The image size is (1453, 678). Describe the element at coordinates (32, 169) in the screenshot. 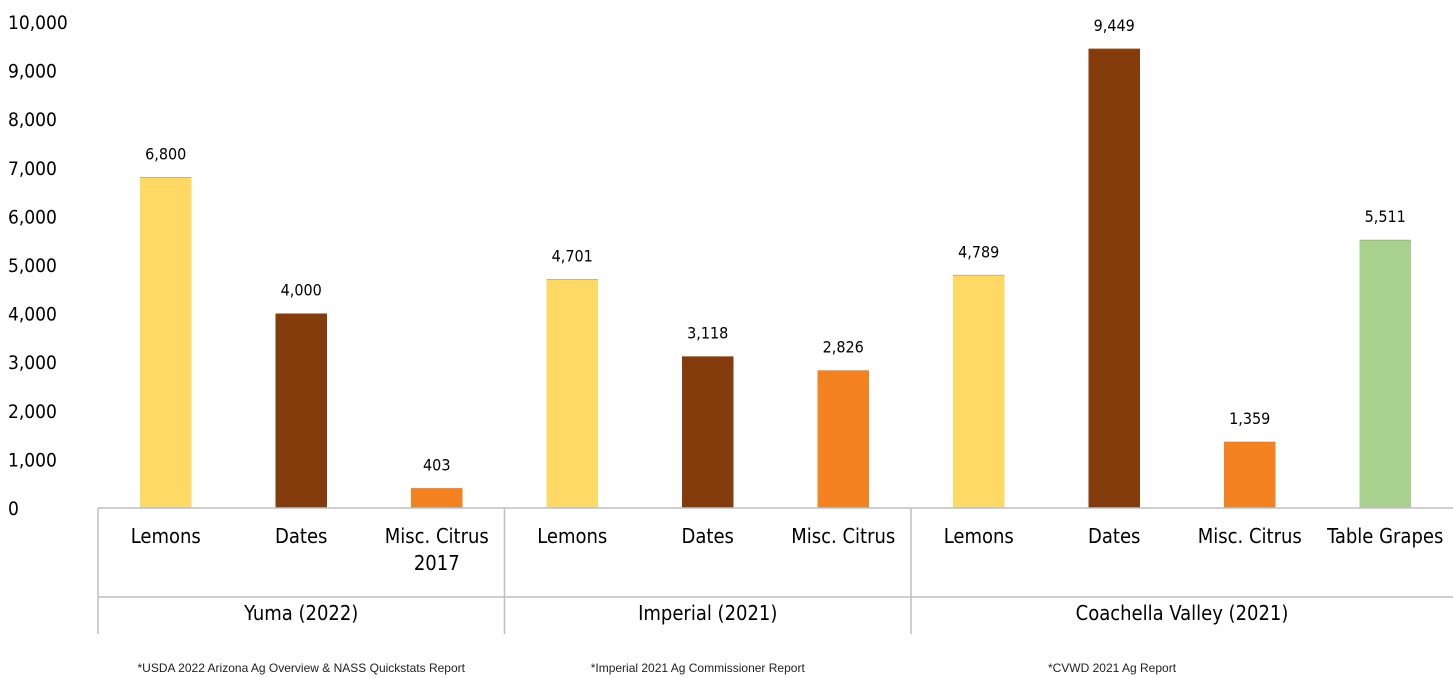

I see `y-tick-label: 7,000` at that location.